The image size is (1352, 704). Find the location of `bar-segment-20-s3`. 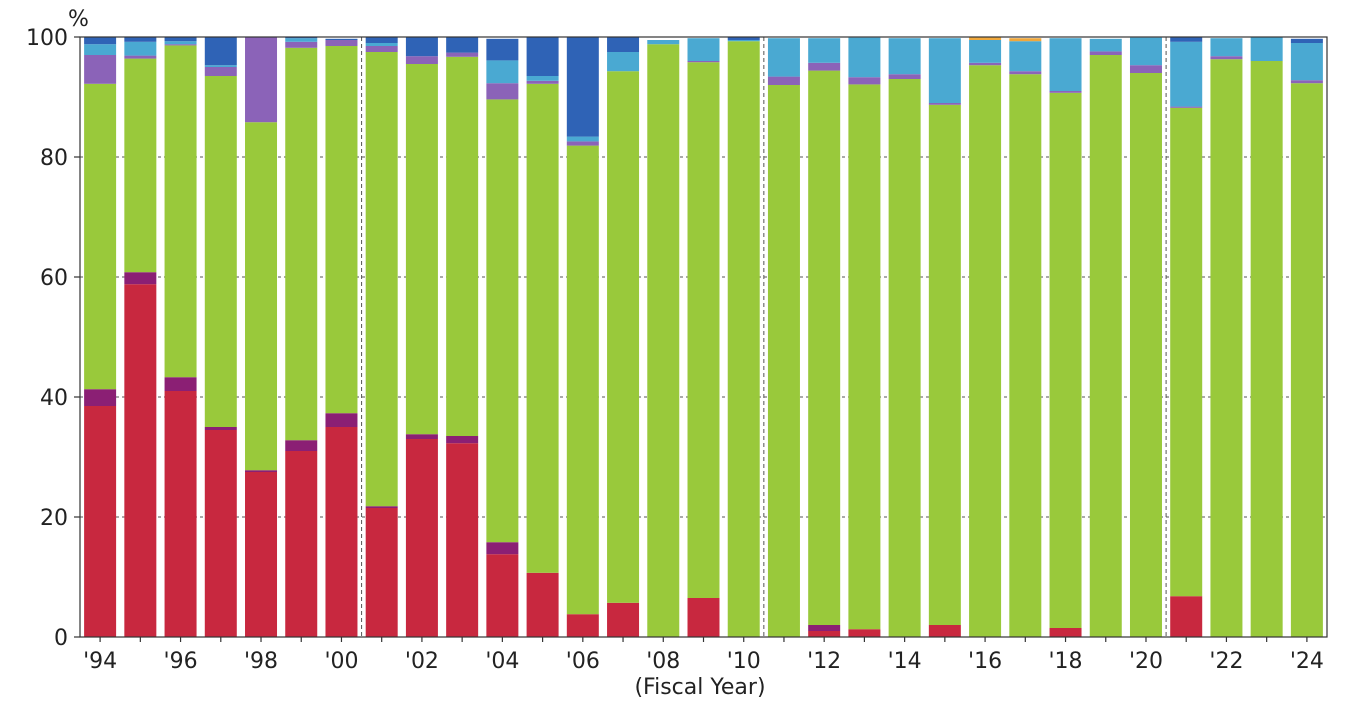

bar-segment-20-s3 is located at coordinates (1145, 355).